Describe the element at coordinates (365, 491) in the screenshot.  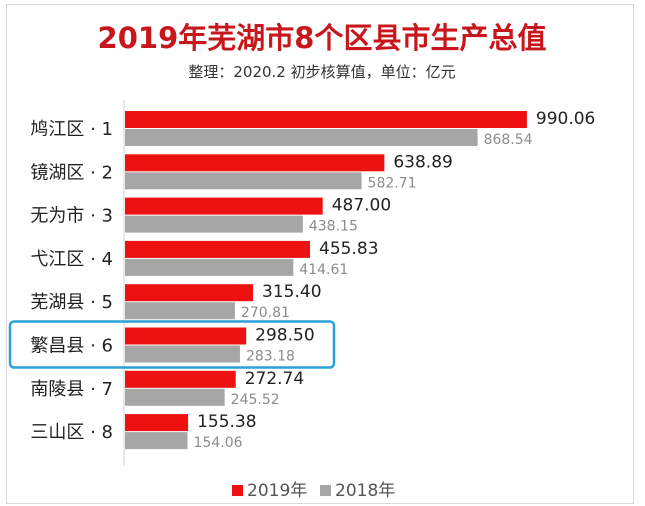
I see `legend-label-2018: 2018年` at that location.